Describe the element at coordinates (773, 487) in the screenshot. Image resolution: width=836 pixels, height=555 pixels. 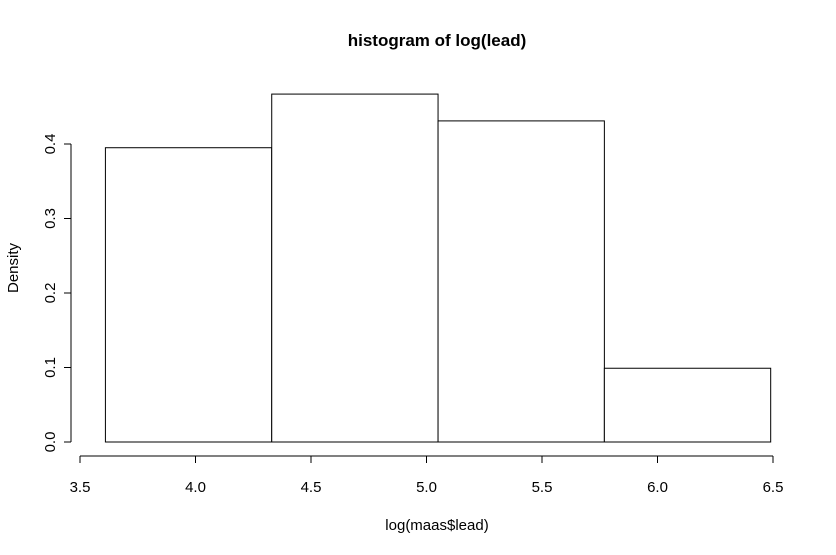
I see `x-tick-label: 6.5` at that location.